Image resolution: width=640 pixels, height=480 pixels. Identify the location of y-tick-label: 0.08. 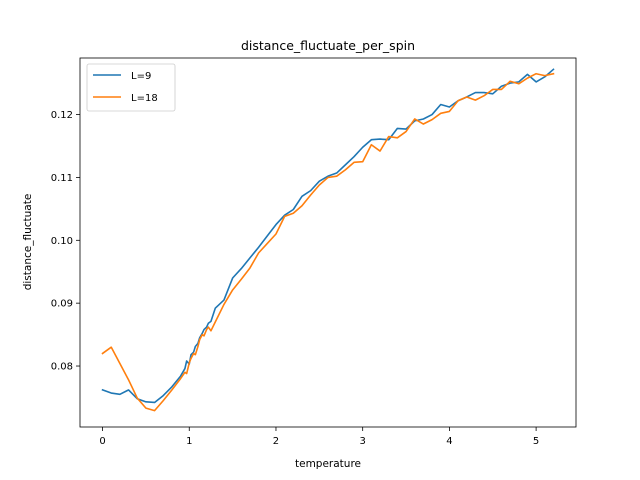
(62, 367).